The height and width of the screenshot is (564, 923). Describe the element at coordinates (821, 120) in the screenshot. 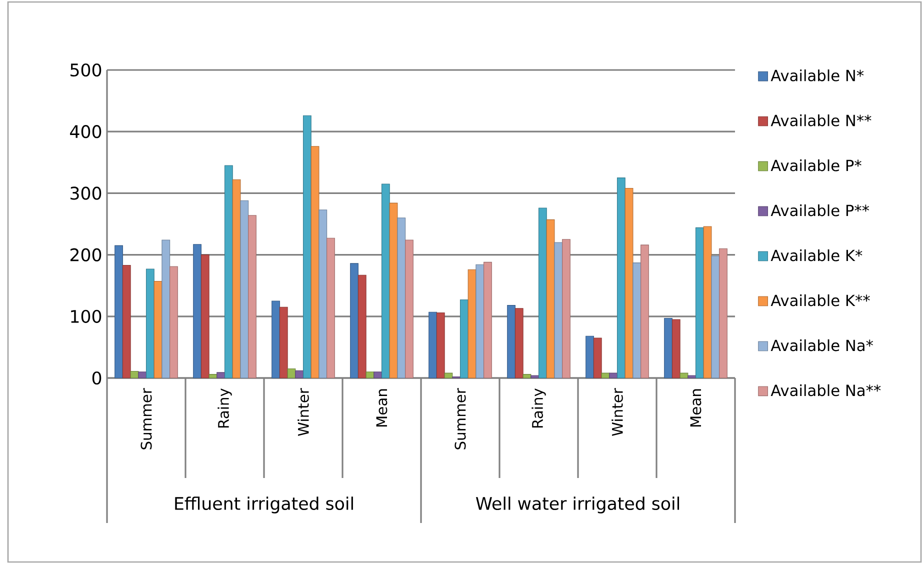

I see `legend-label: Available N**` at that location.